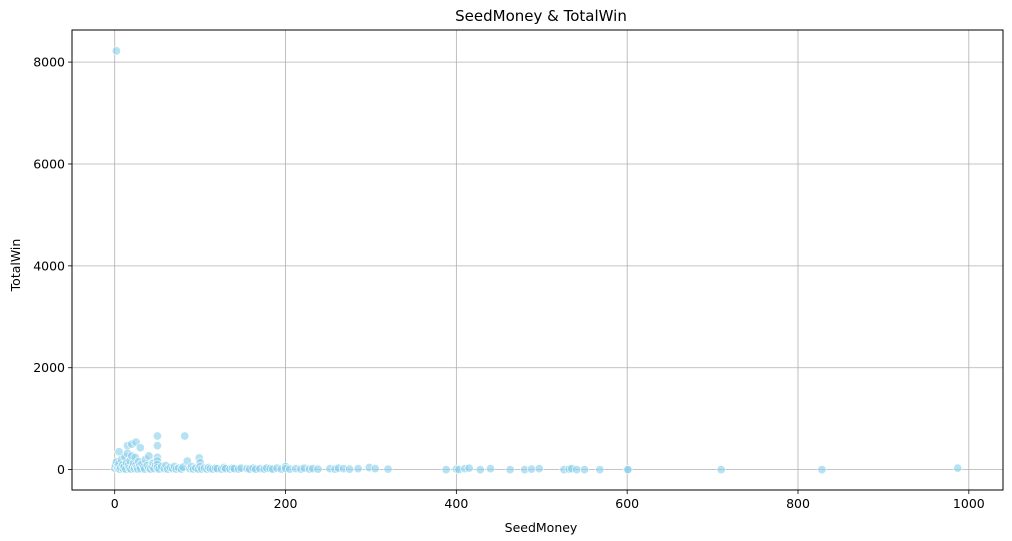 Image resolution: width=1012 pixels, height=541 pixels. I want to click on x-axis-title: SeedMoney, so click(541, 527).